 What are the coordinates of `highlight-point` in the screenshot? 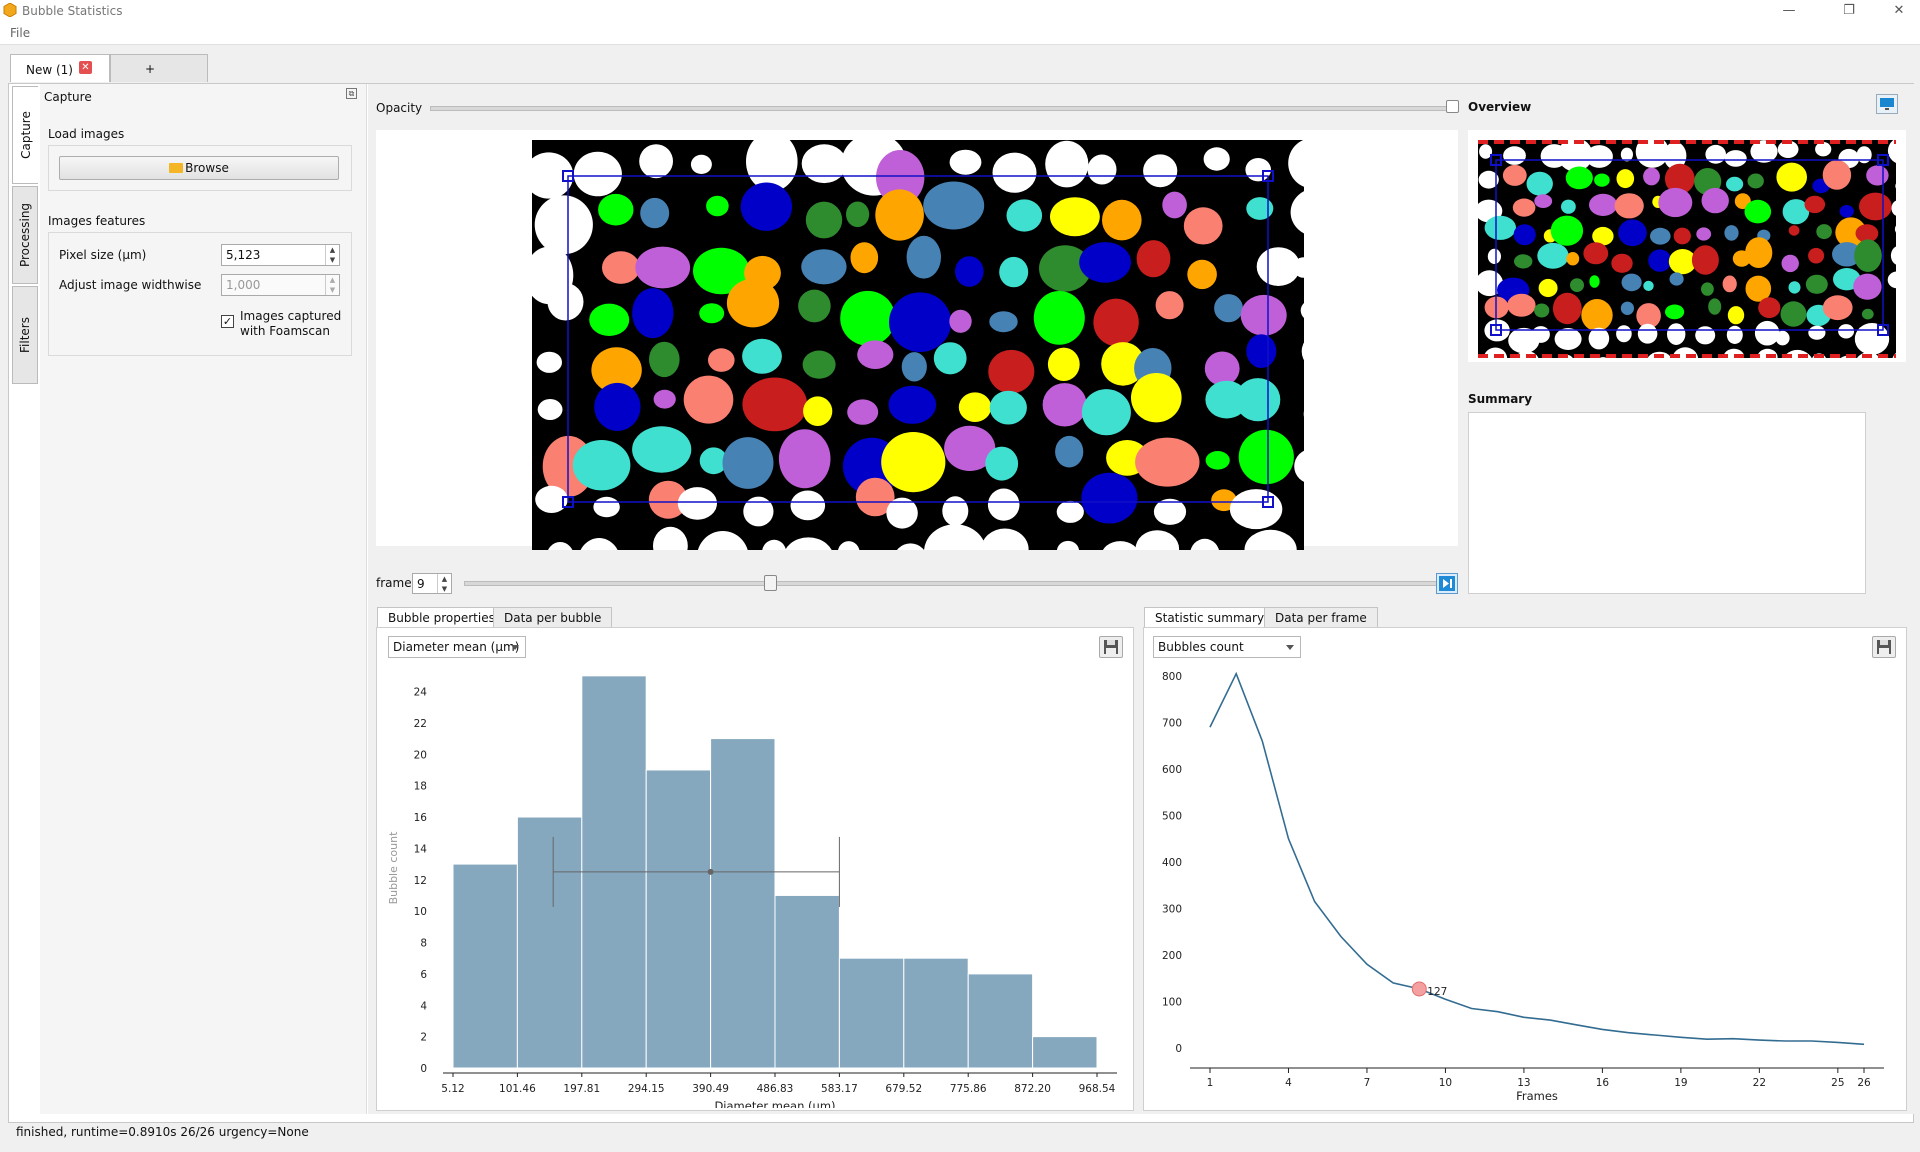 It's located at (1419, 989).